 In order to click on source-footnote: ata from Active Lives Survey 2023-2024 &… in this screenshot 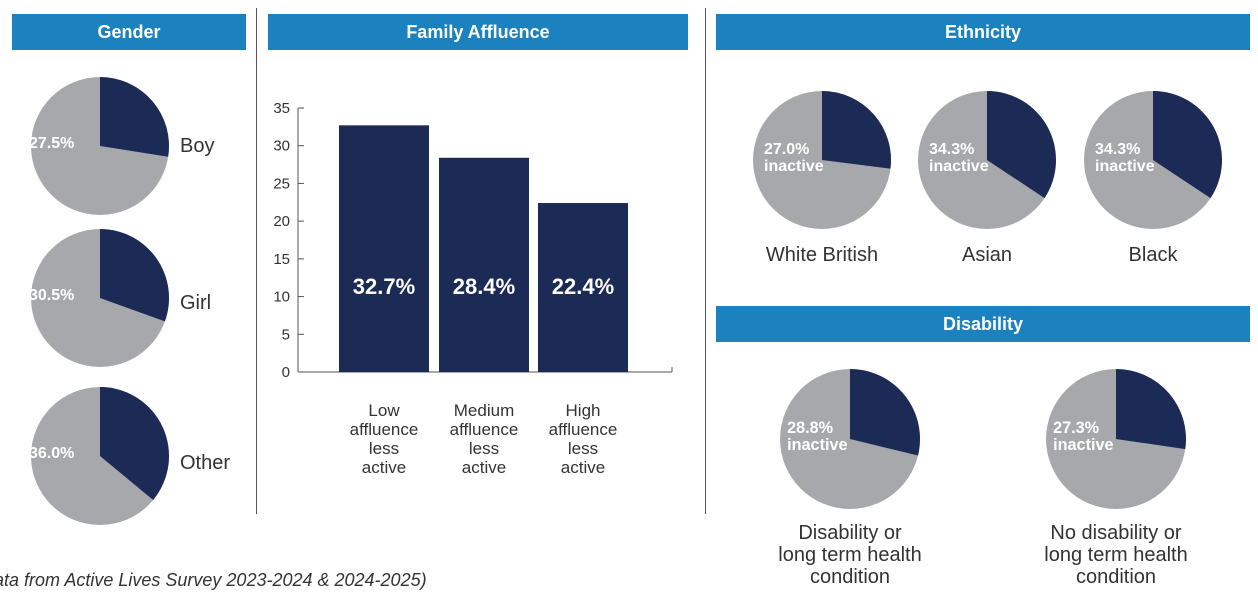, I will do `click(213, 580)`.